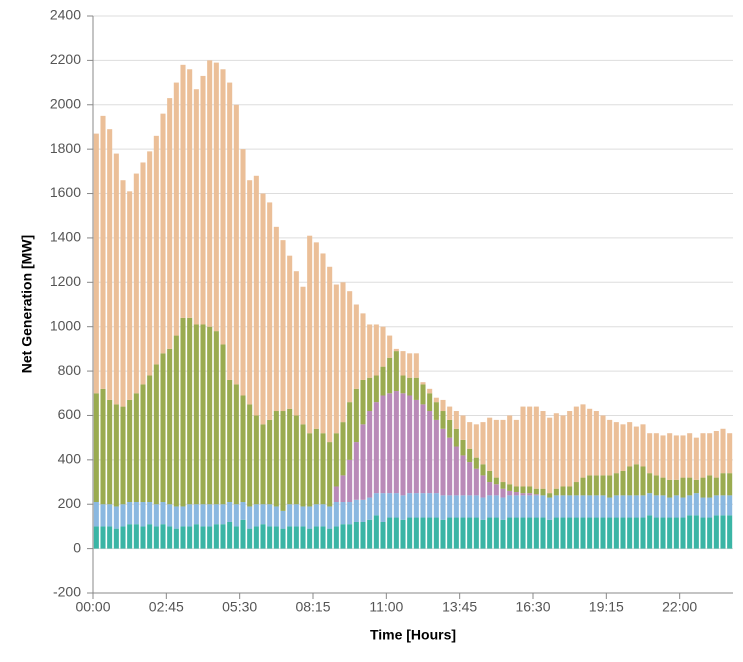  I want to click on y-tick-label: 1400, so click(65, 237).